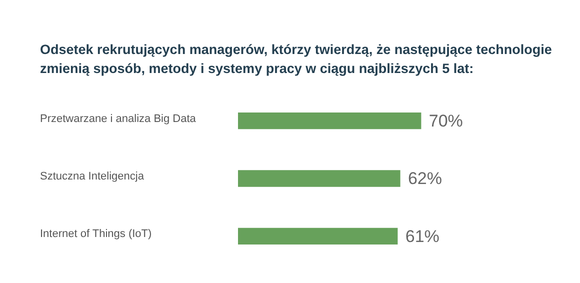  I want to click on y-tick-label: Sztuczna Inteligencja, so click(92, 176).